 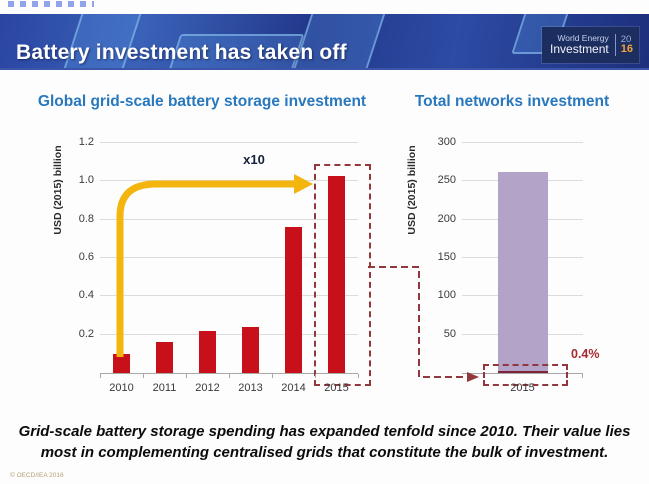 What do you see at coordinates (86, 218) in the screenshot?
I see `y-tick-label: 0.8` at bounding box center [86, 218].